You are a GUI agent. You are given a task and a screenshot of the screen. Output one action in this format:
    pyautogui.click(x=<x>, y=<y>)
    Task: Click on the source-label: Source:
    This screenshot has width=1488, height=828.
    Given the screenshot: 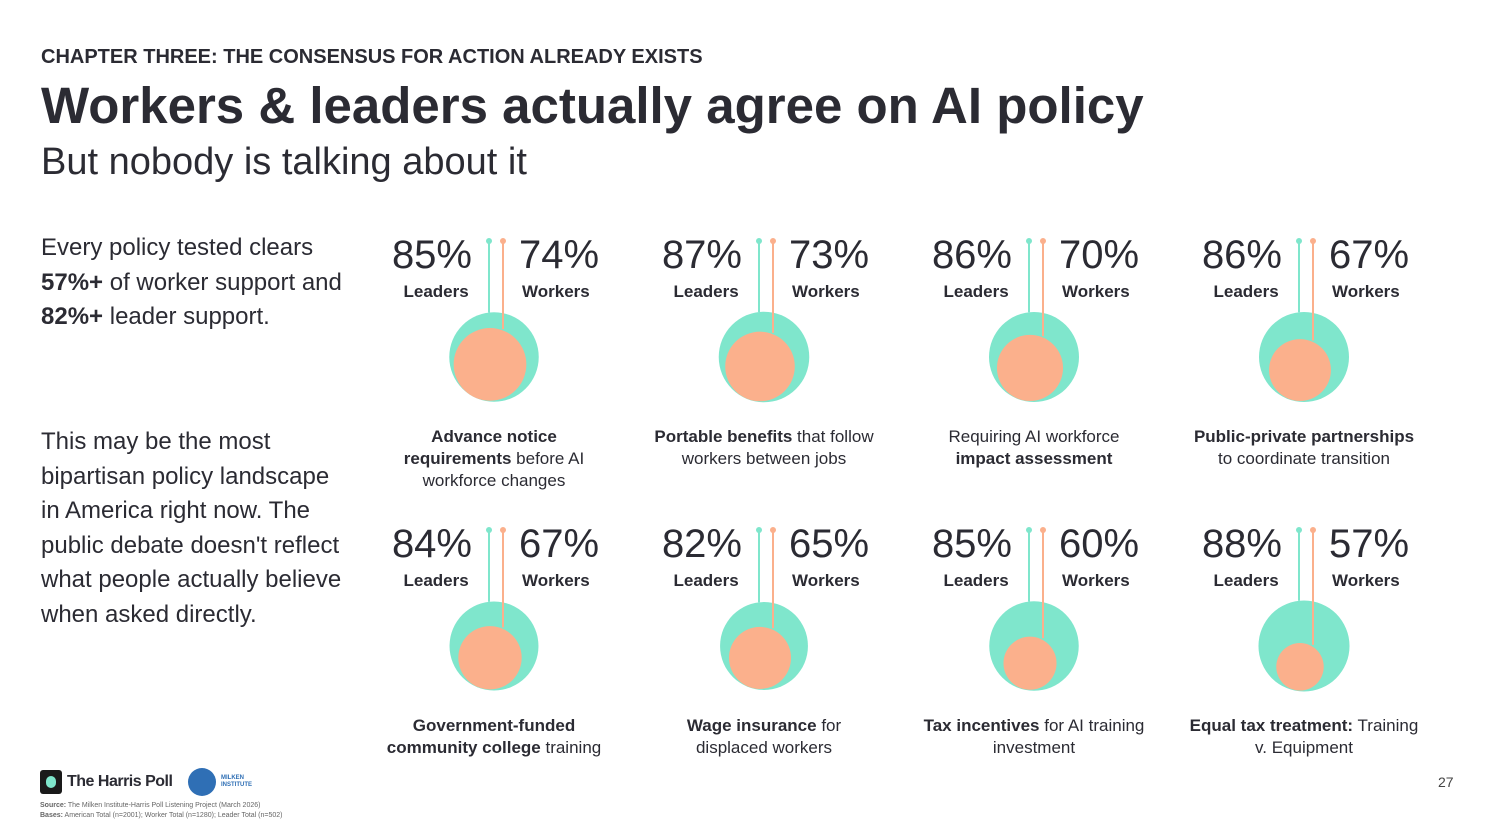 What is the action you would take?
    pyautogui.click(x=53, y=805)
    